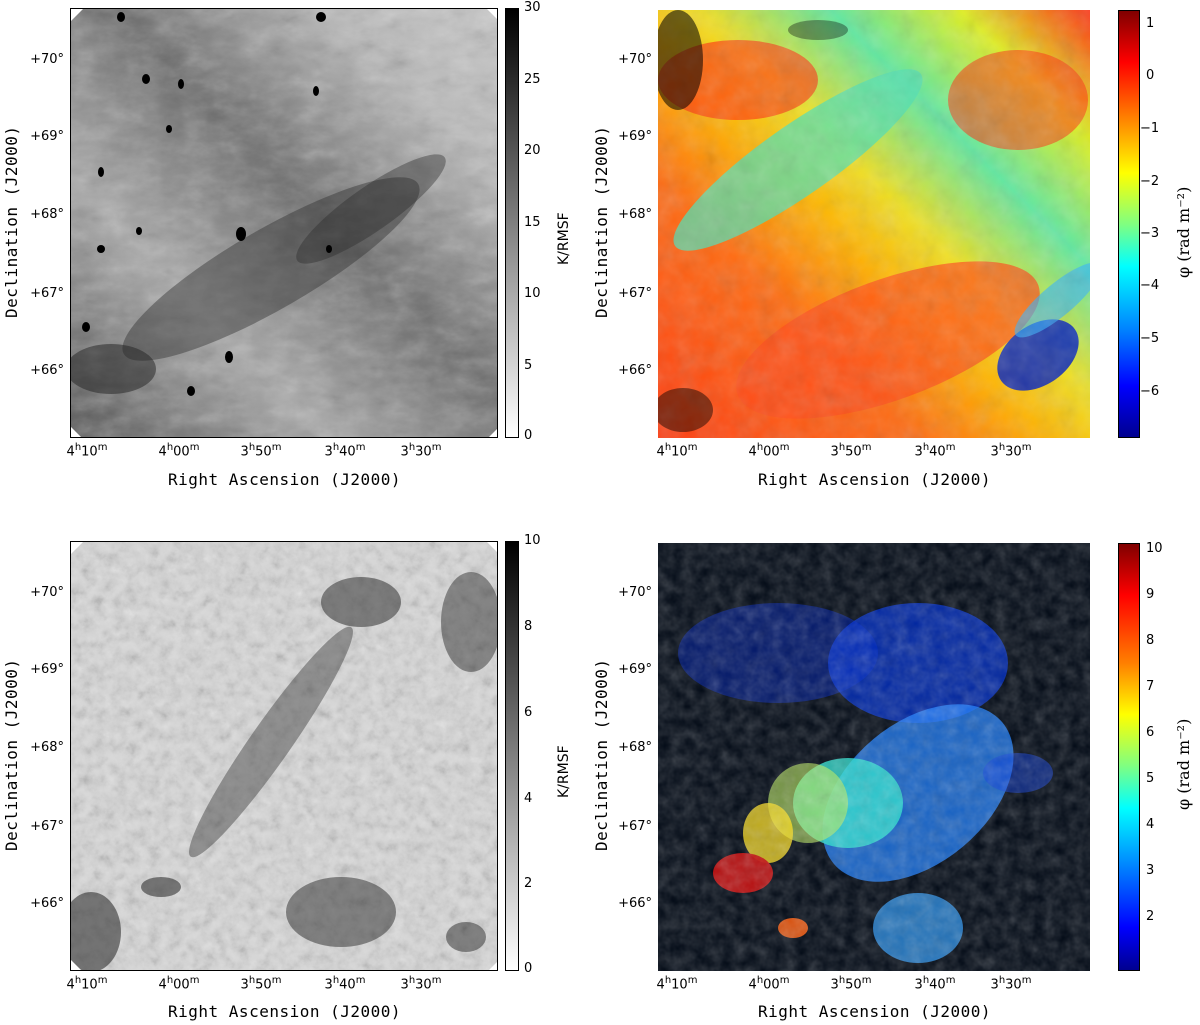 The image size is (1200, 1025). I want to click on colorbar-tick: 1, so click(1150, 23).